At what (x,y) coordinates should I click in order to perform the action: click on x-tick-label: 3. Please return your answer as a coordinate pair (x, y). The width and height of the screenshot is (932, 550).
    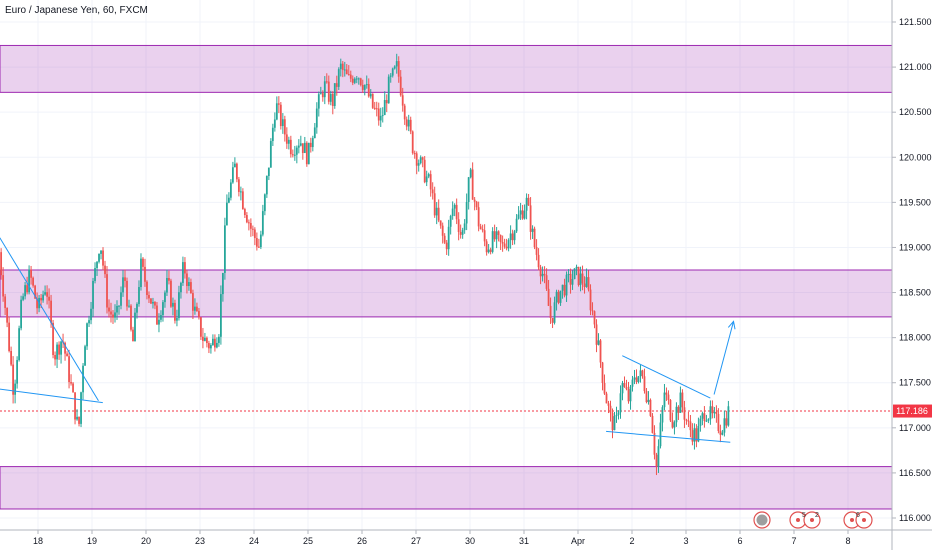
    Looking at the image, I should click on (685, 541).